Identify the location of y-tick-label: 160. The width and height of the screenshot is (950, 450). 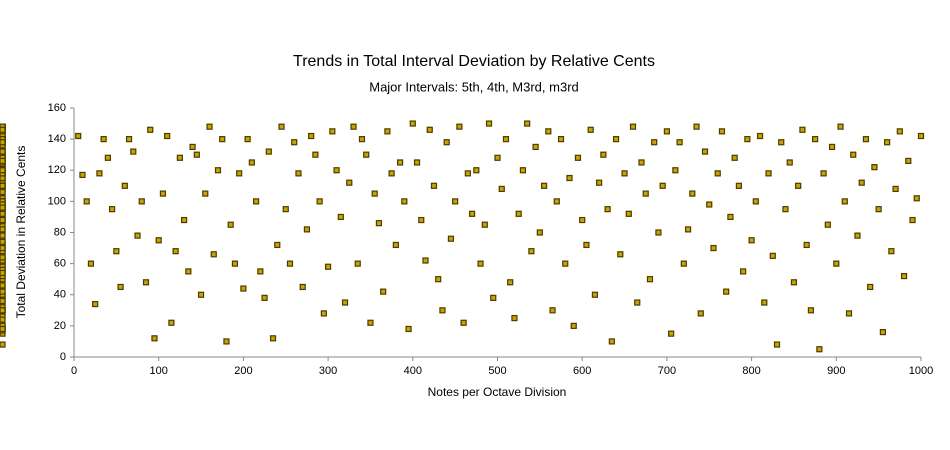
(57, 108).